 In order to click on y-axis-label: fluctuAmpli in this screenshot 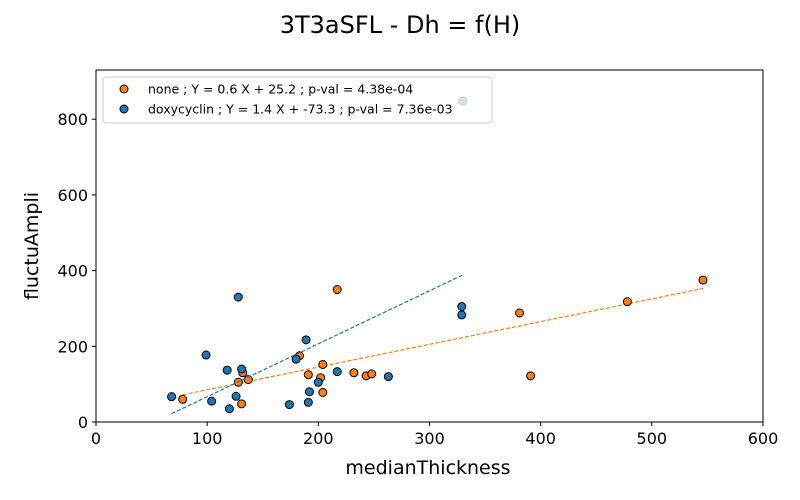, I will do `click(32, 246)`.